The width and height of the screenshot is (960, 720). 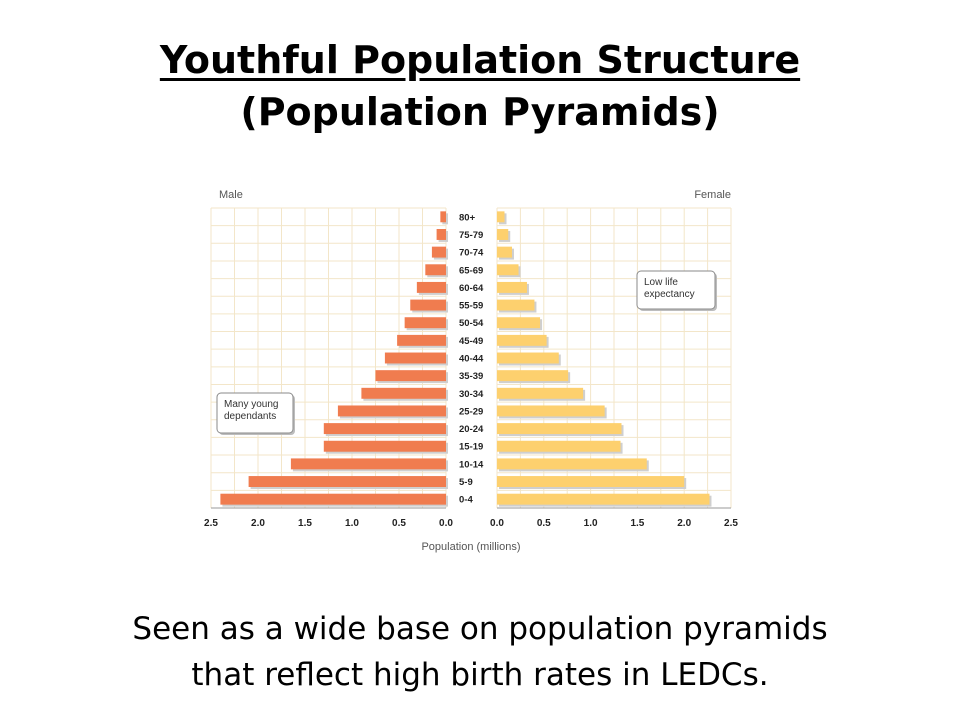 What do you see at coordinates (250, 416) in the screenshot?
I see `callout-text: dependants` at bounding box center [250, 416].